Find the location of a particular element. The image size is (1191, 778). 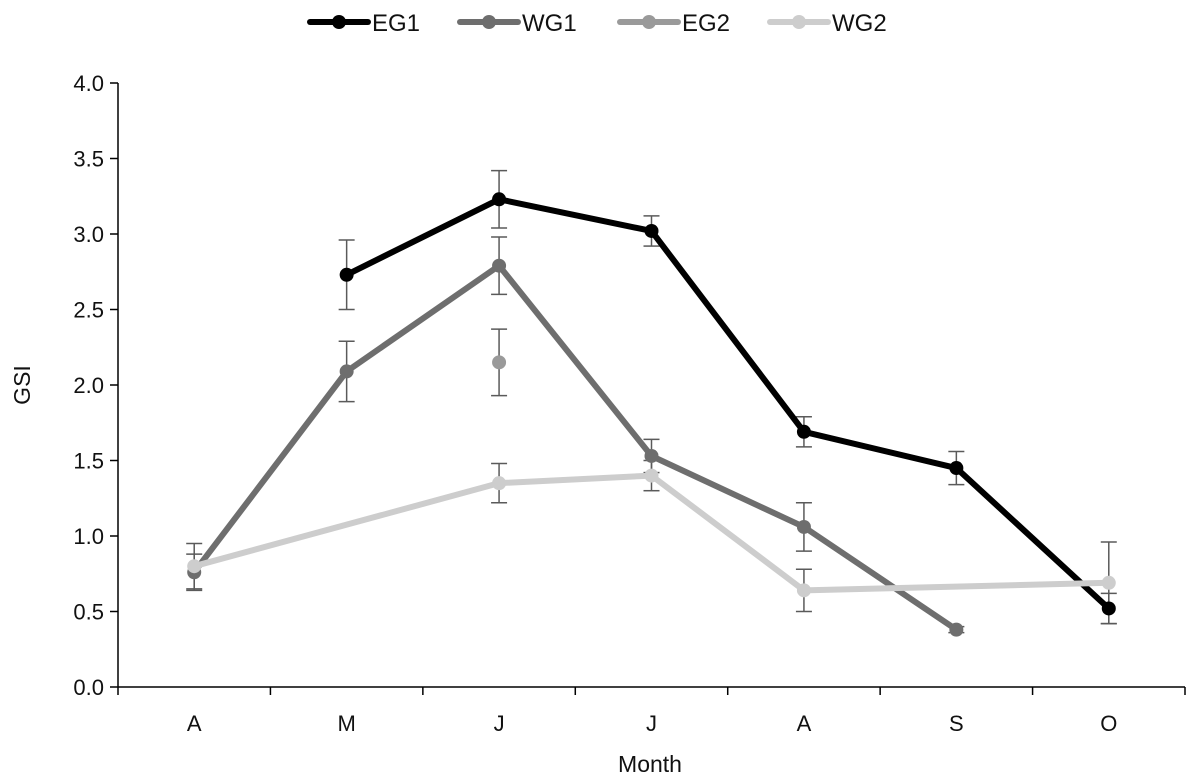

legend-label-wg1: WG1 is located at coordinates (549, 23).